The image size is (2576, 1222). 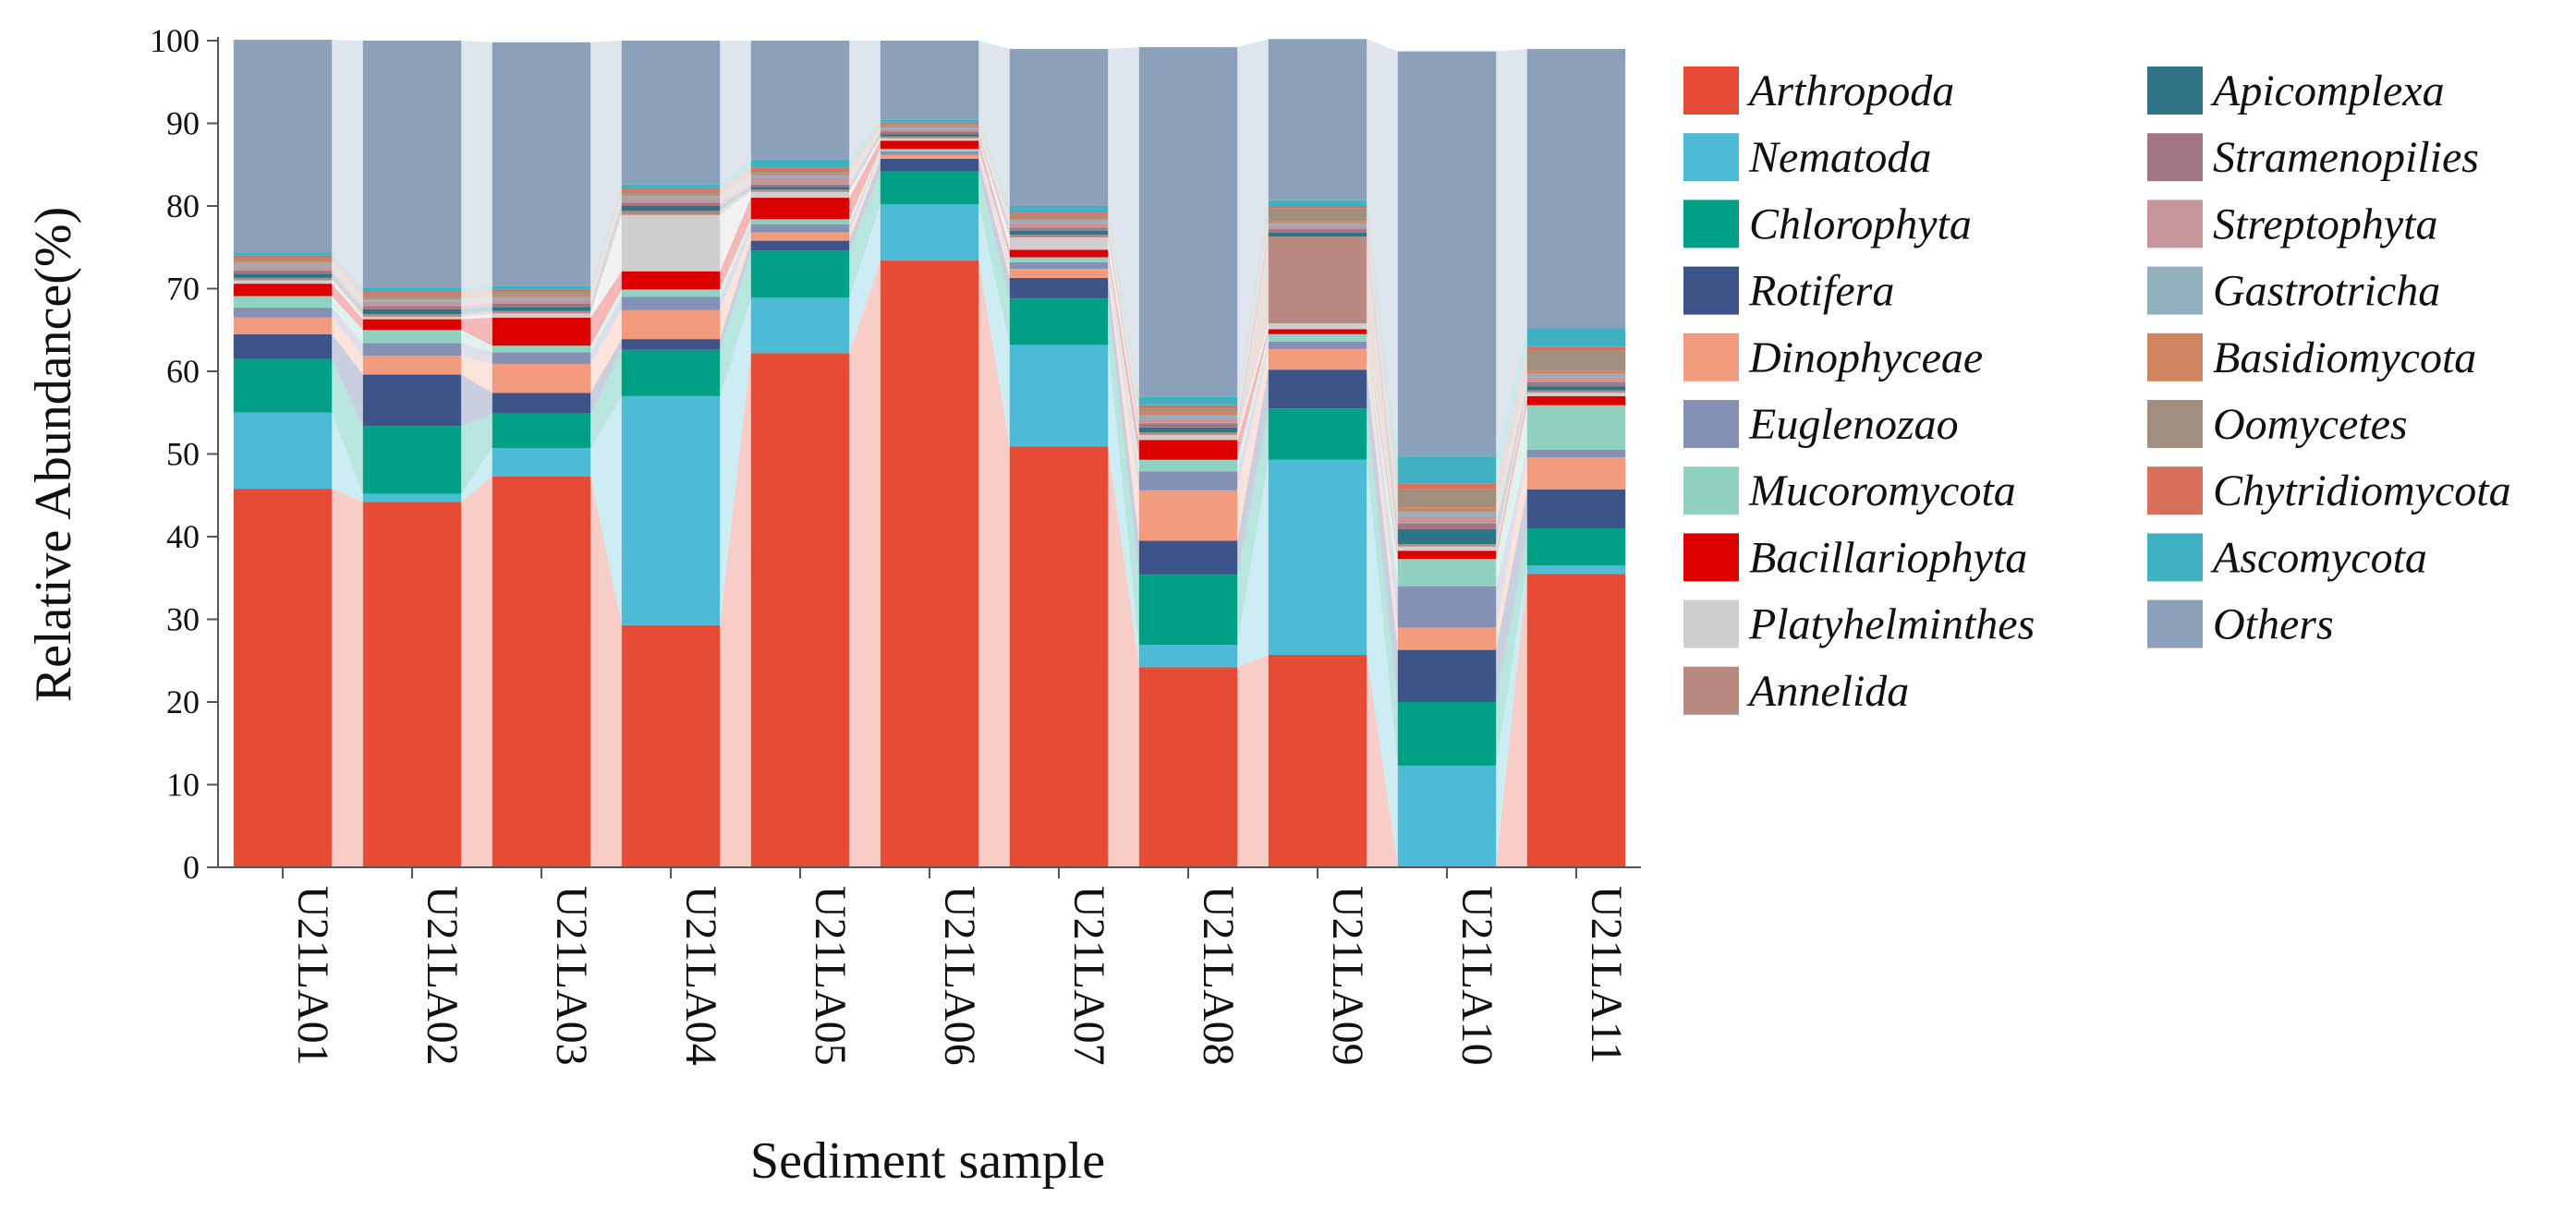 I want to click on bar-segment-arthropoda-u21la09, so click(x=1317, y=760).